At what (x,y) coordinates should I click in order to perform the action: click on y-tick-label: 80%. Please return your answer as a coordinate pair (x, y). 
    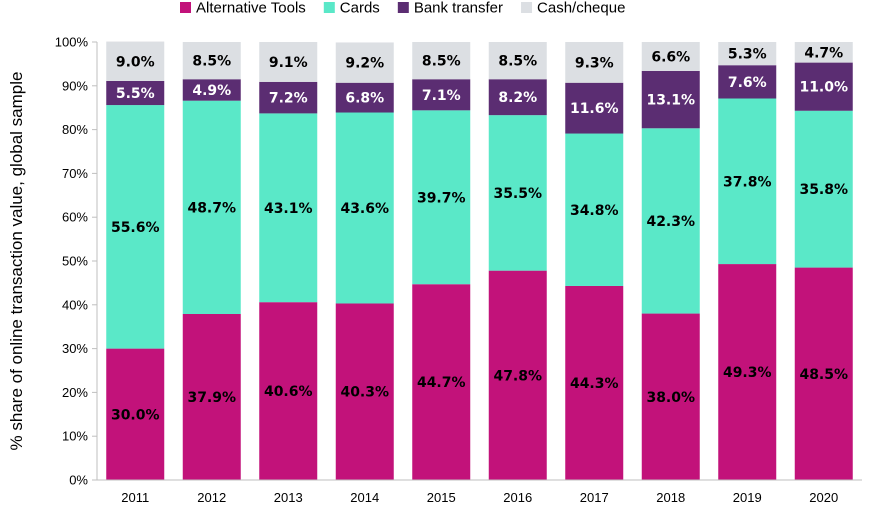
    Looking at the image, I should click on (75, 129).